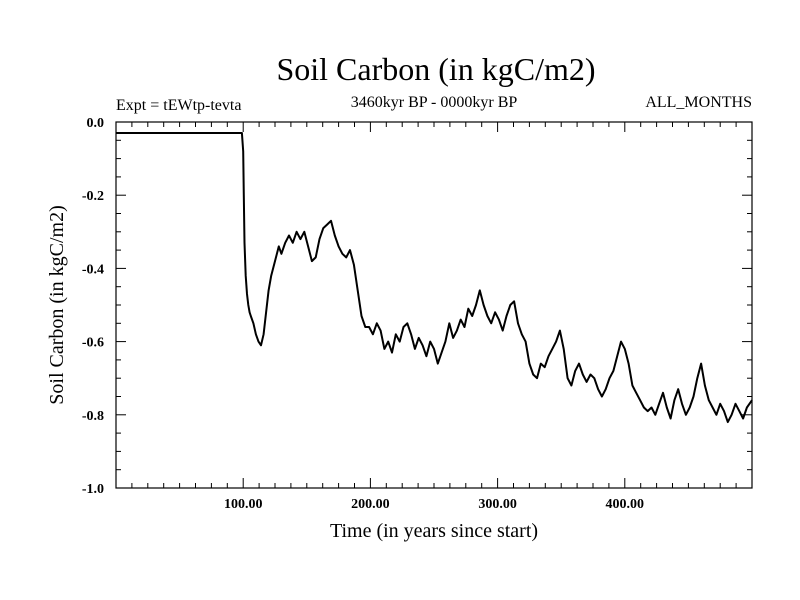 This screenshot has width=800, height=600. I want to click on x-tick-label: 200.00, so click(370, 504).